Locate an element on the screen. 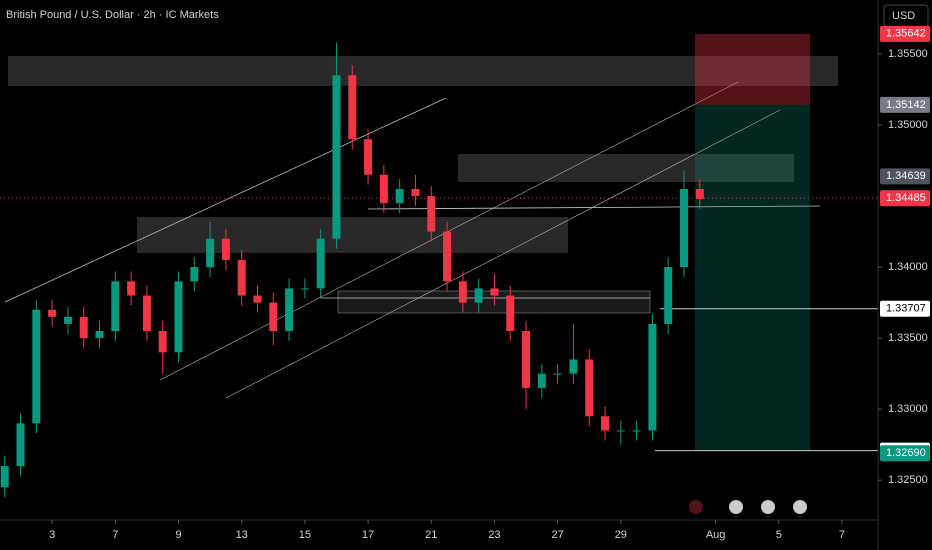 The width and height of the screenshot is (932, 550). price-label: 1.33707 is located at coordinates (906, 309).